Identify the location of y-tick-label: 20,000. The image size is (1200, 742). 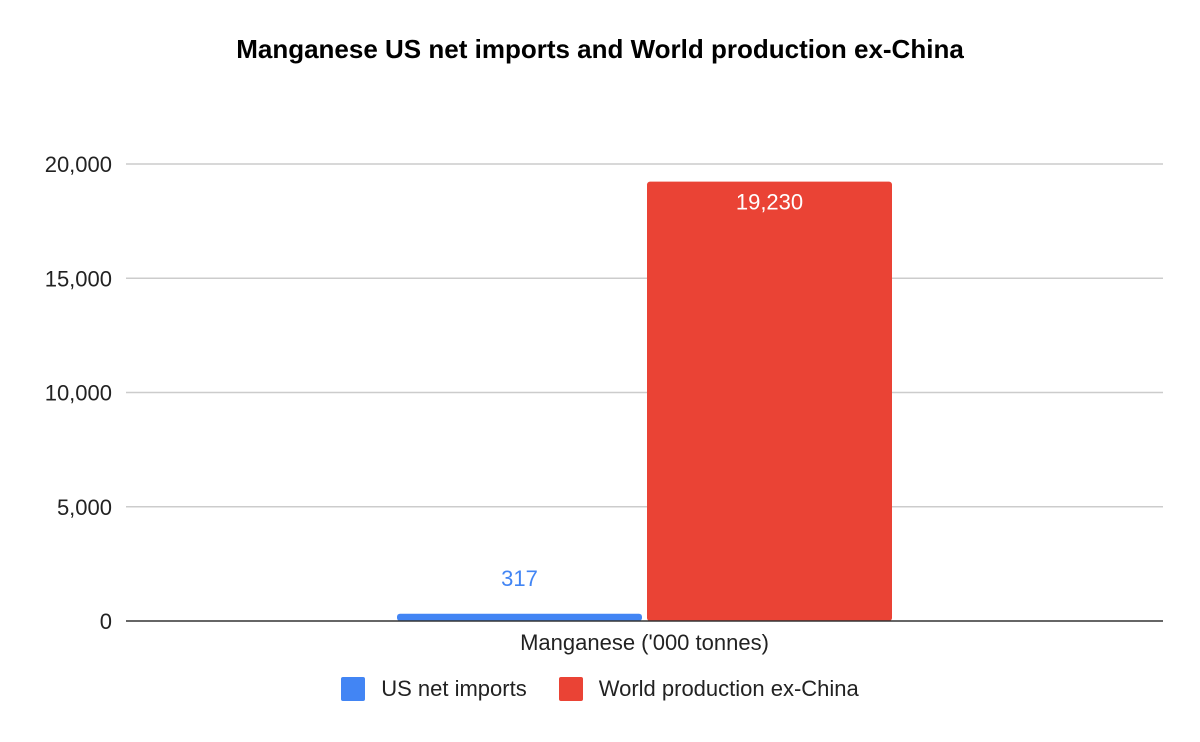
(78, 164).